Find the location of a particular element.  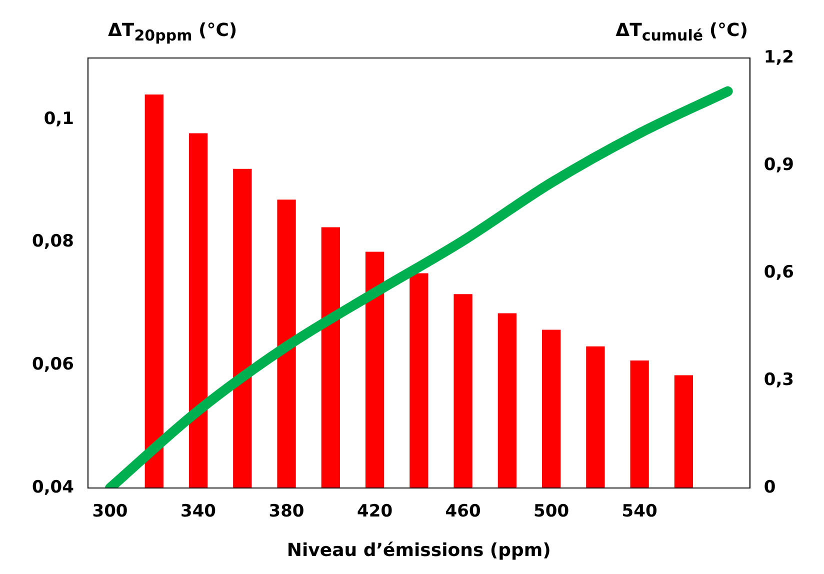

x-tick-label: 500 is located at coordinates (552, 512).